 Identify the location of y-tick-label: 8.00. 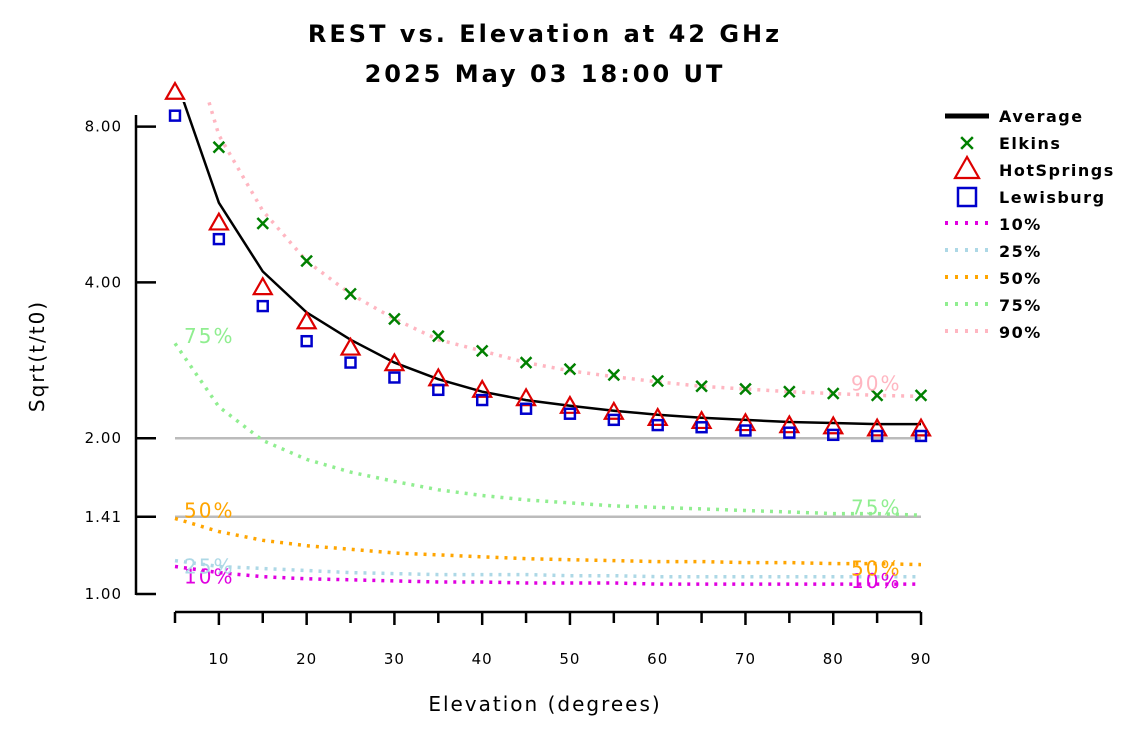
(103, 127).